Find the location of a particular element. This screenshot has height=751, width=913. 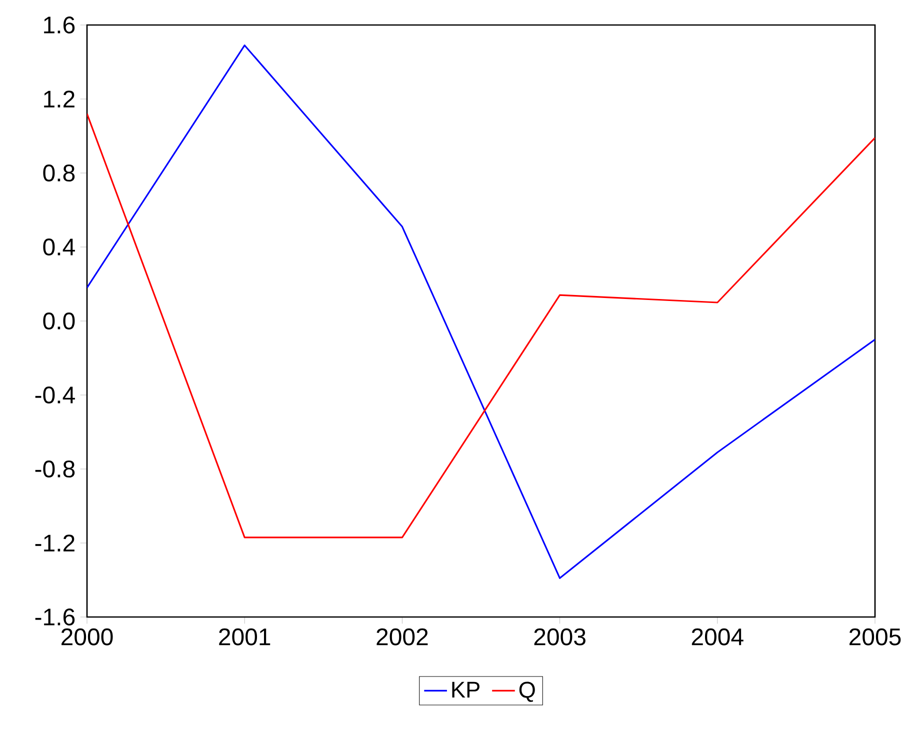

y-tick-label: 0.0 is located at coordinates (59, 321).